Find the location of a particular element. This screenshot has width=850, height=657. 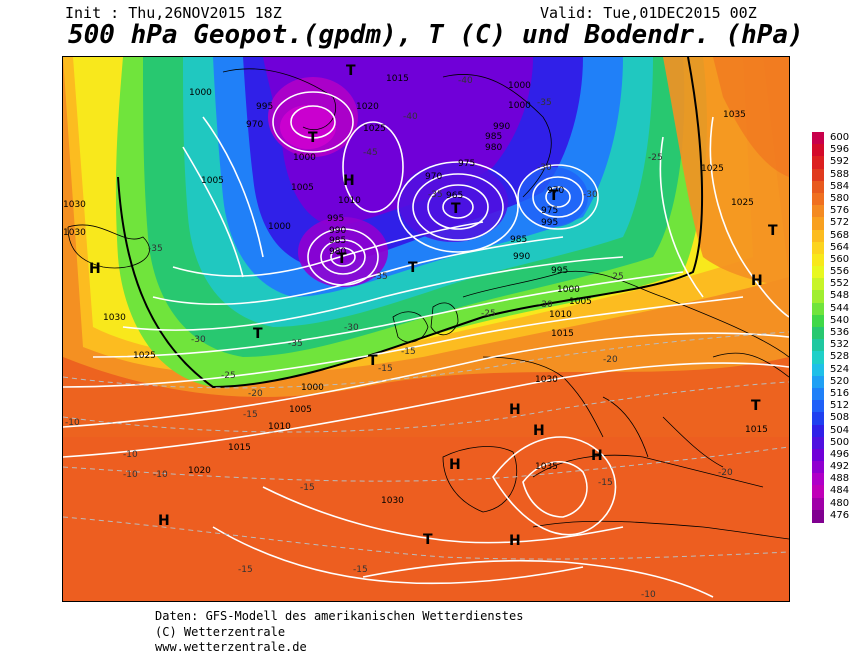

legend-label: 484 is located at coordinates (840, 491).